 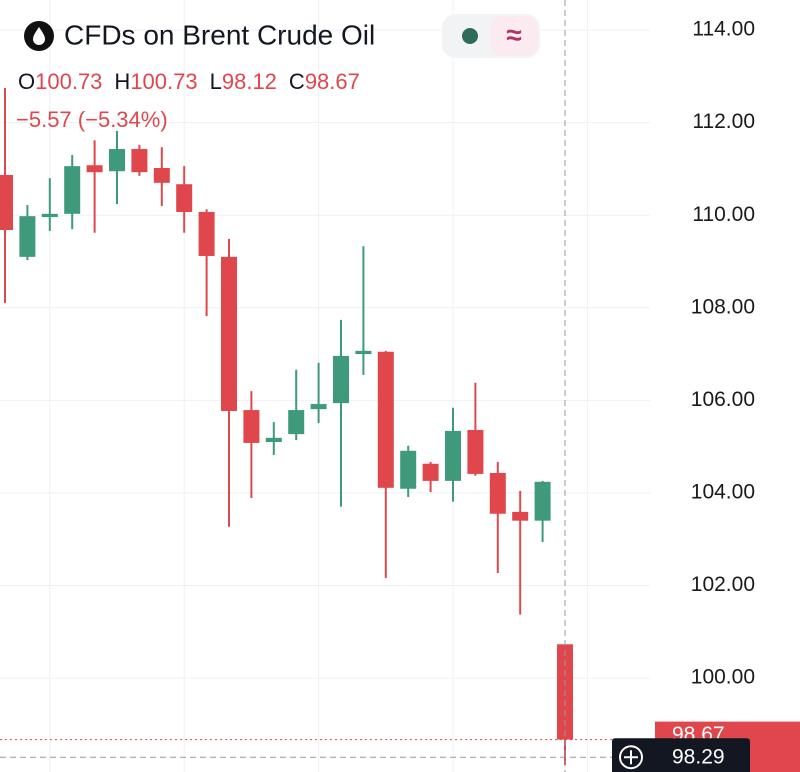 What do you see at coordinates (723, 214) in the screenshot?
I see `y-tick-label: 110.00` at bounding box center [723, 214].